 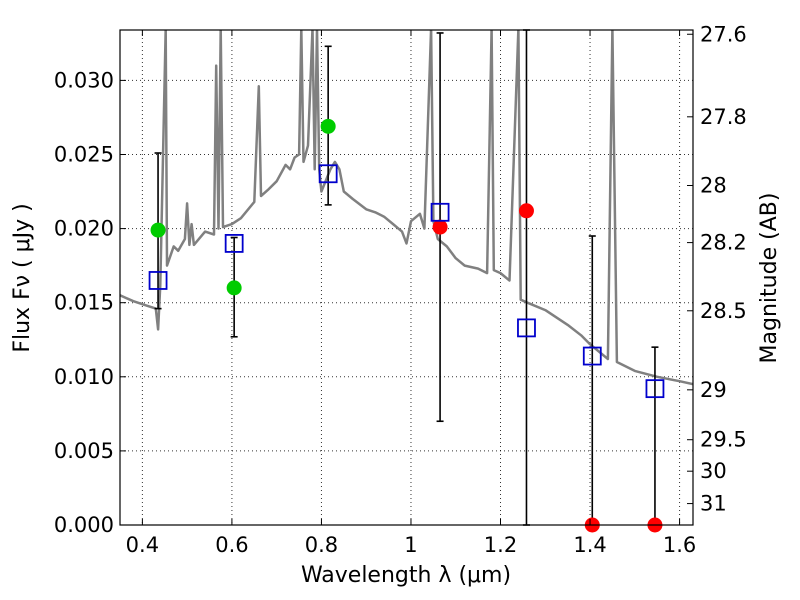 What do you see at coordinates (84, 451) in the screenshot?
I see `y-tick-label-left: 0.005` at bounding box center [84, 451].